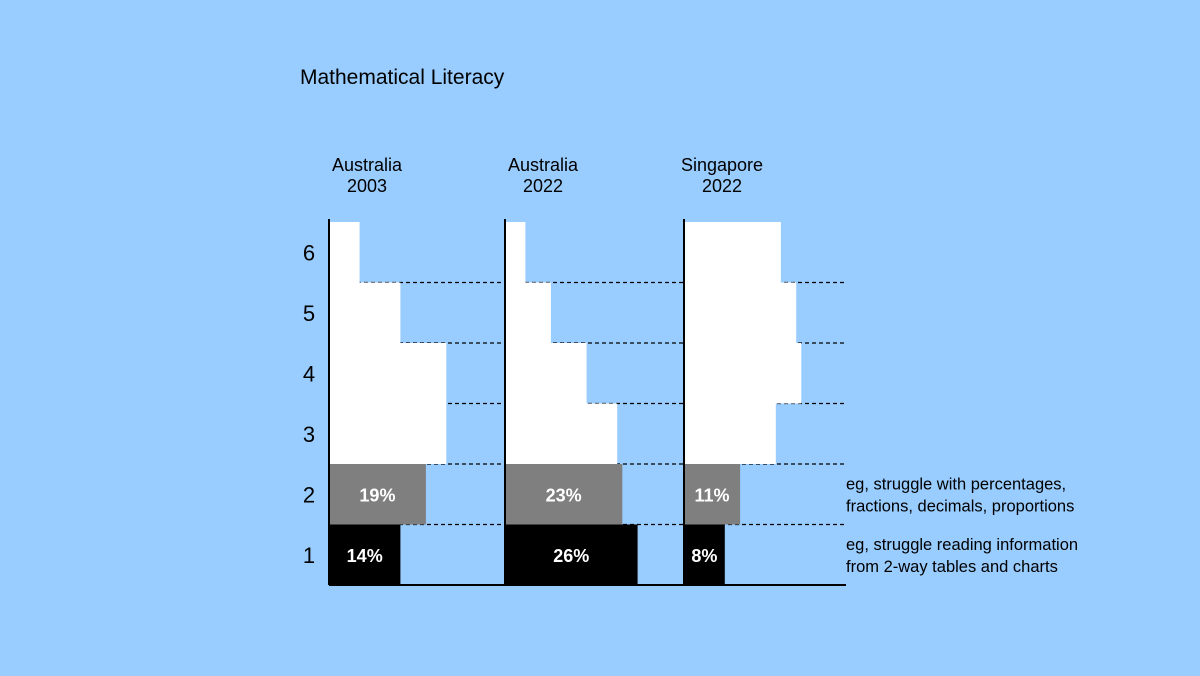 The height and width of the screenshot is (676, 1200). Describe the element at coordinates (309, 494) in the screenshot. I see `level-label: 2` at that location.